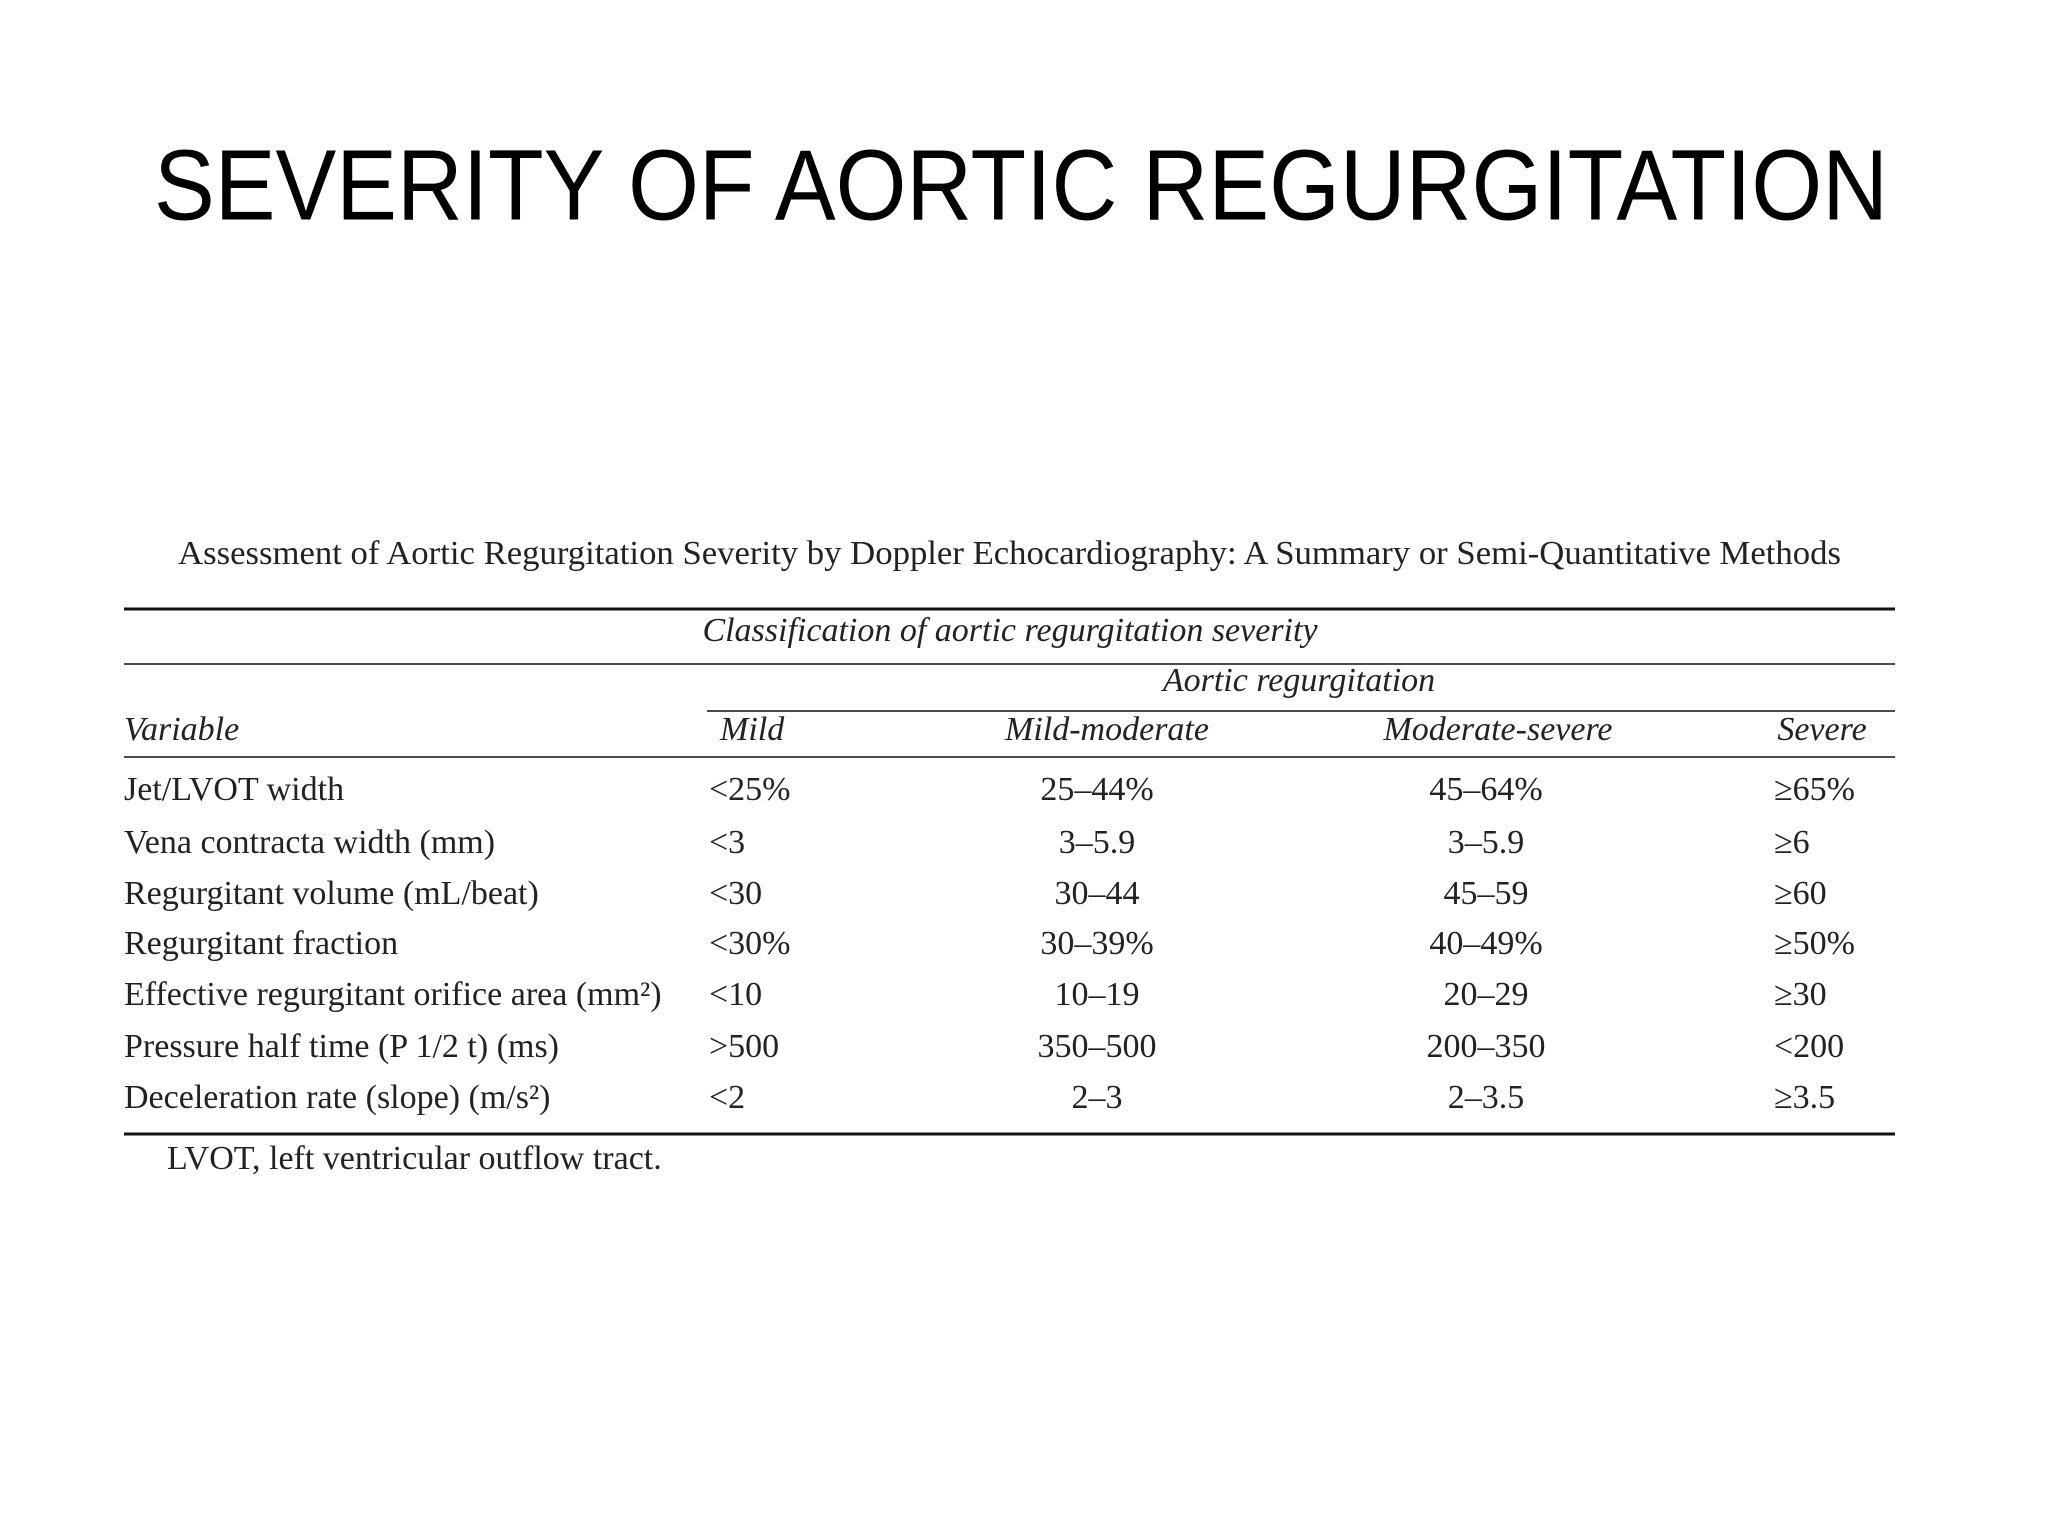 This screenshot has height=1536, width=2048. I want to click on row-label: Deceleration rate (slope) (m/s²), so click(337, 1097).